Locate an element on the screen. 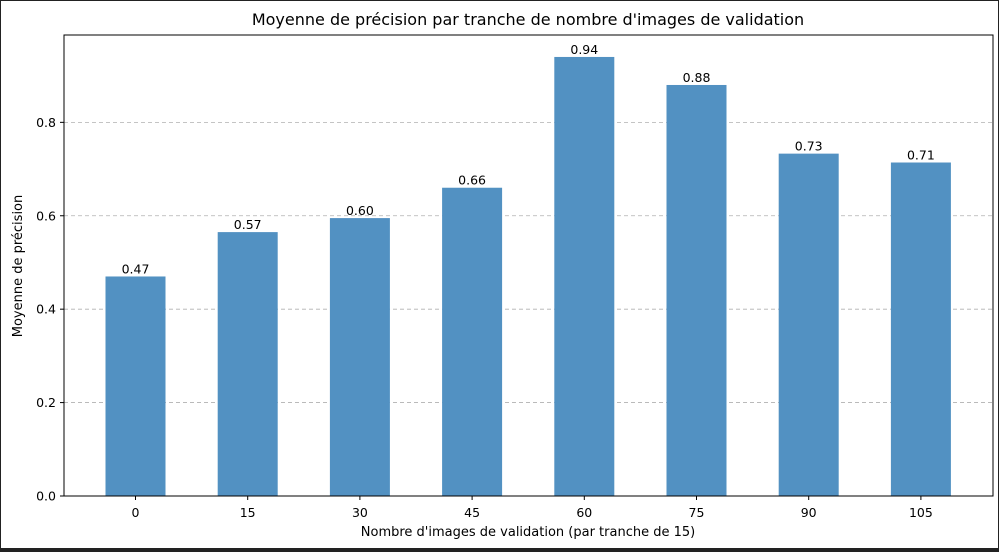 The height and width of the screenshot is (552, 999). x-tick-label: 0 is located at coordinates (136, 512).